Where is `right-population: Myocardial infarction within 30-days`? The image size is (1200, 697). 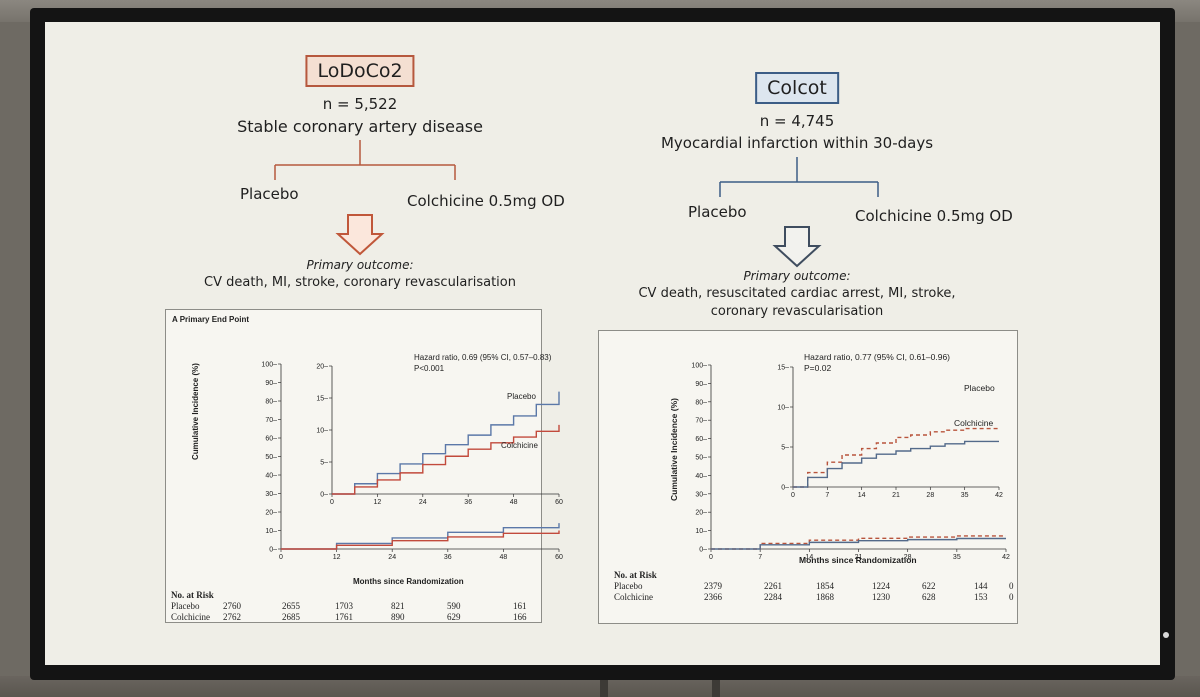 right-population: Myocardial infarction within 30-days is located at coordinates (797, 143).